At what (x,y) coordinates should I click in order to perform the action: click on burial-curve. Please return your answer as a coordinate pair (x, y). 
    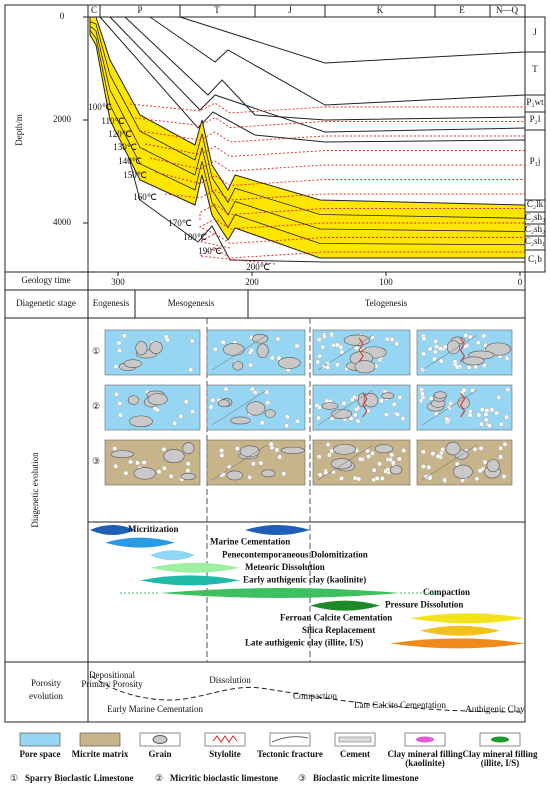
    Looking at the image, I should click on (317, 74).